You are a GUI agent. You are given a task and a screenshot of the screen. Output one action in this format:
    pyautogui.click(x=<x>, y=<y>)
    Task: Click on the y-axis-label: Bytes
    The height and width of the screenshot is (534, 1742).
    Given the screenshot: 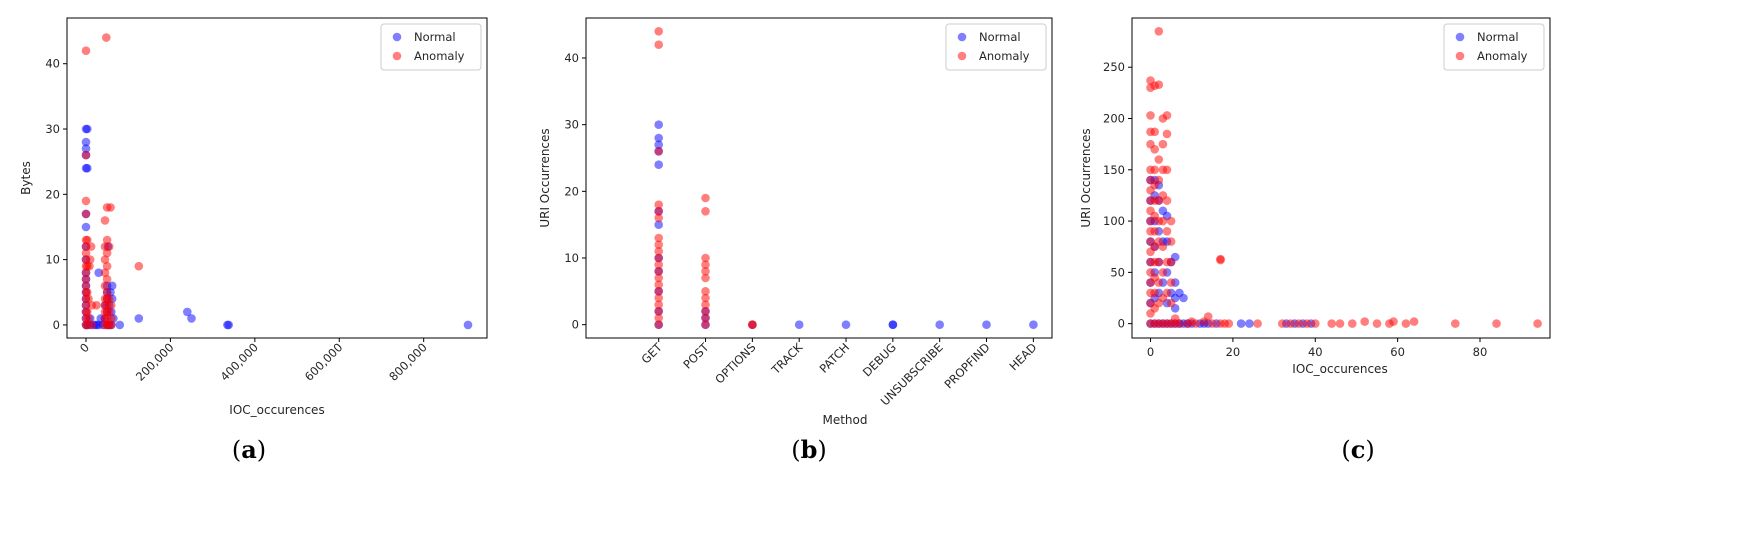 What is the action you would take?
    pyautogui.click(x=26, y=178)
    